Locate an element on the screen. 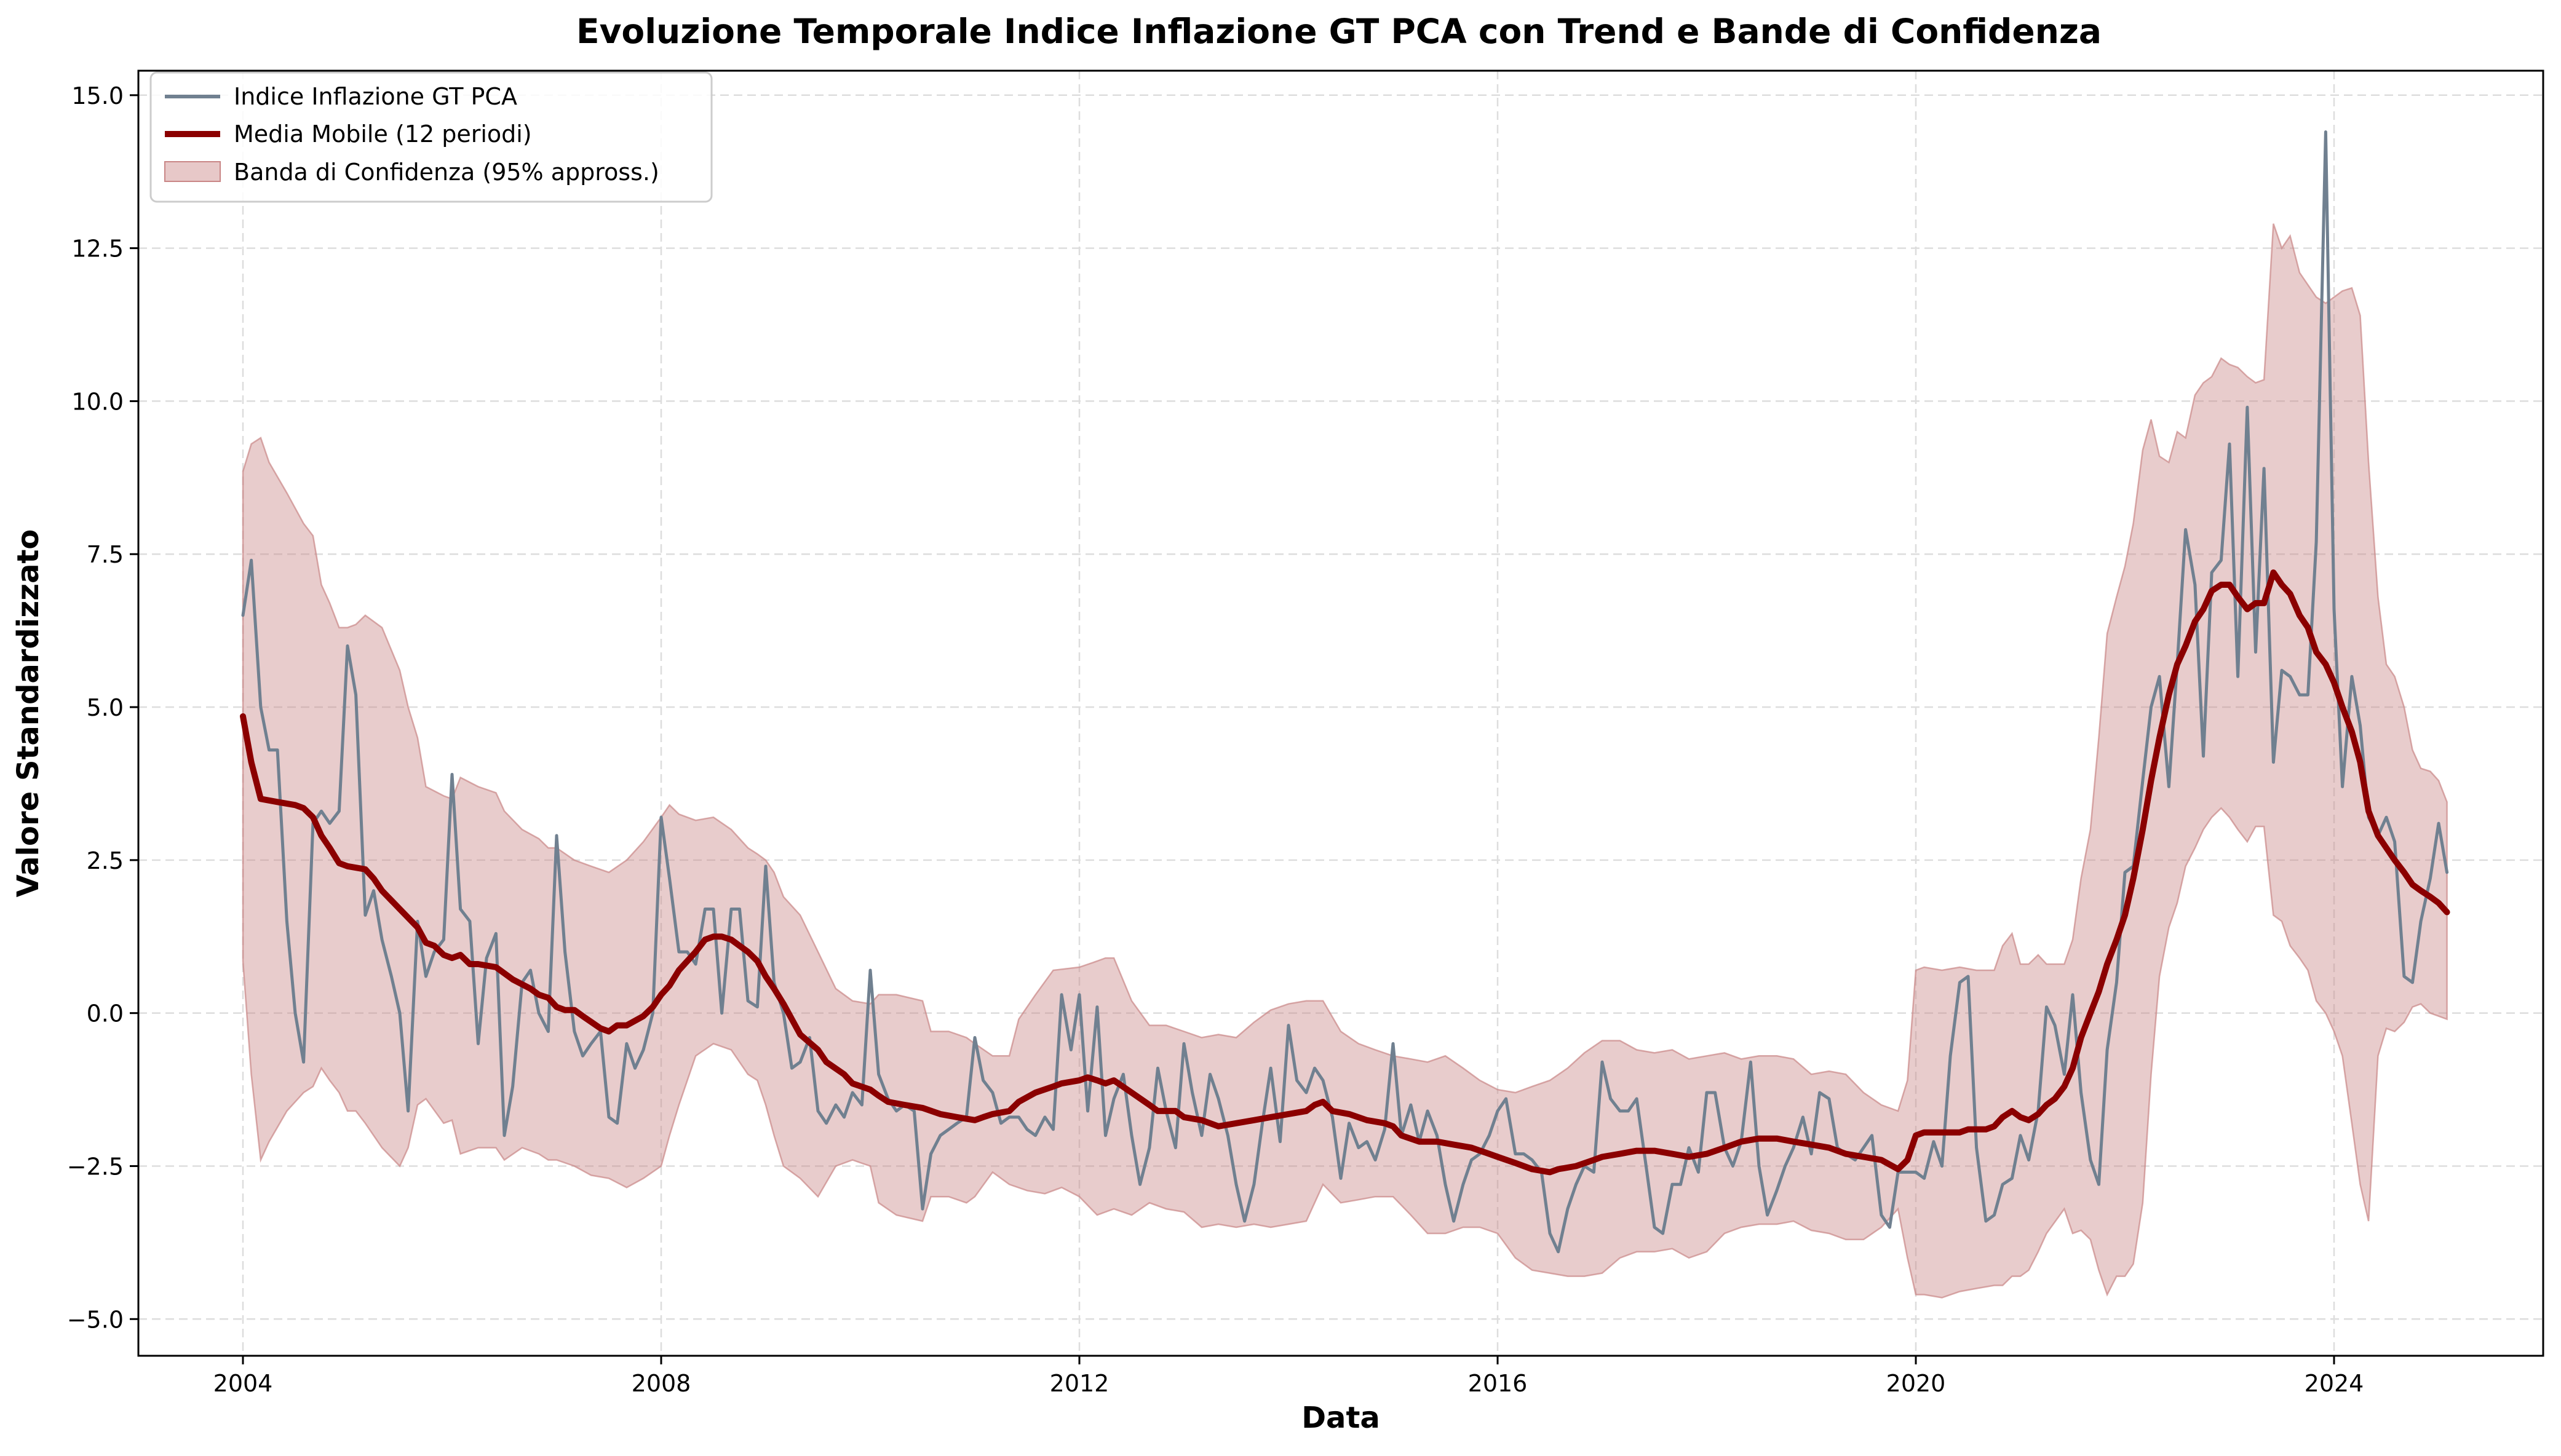 The image size is (2561, 1456). x-tick-label: 2016 is located at coordinates (1498, 1384).